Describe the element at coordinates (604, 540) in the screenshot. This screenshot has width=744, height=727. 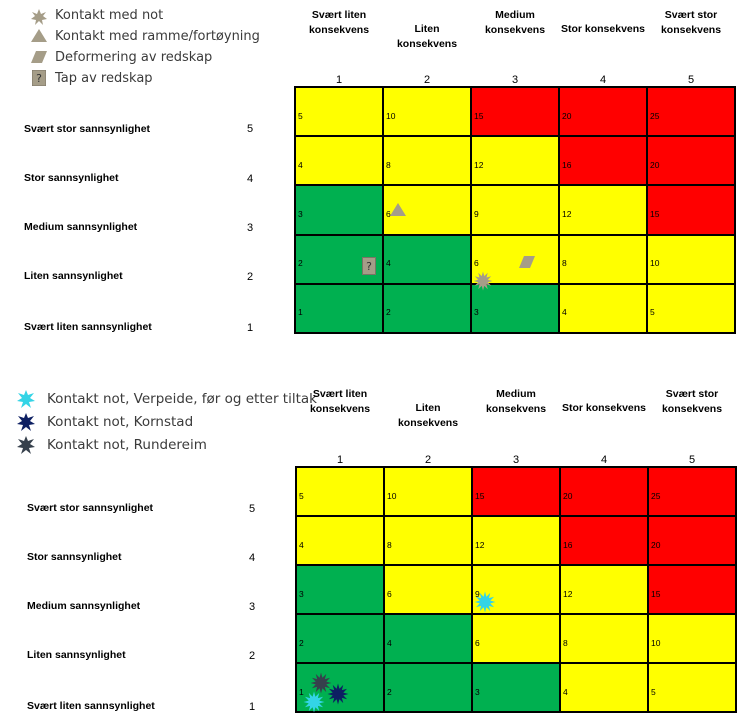
I see `matrix-cell: 16` at that location.